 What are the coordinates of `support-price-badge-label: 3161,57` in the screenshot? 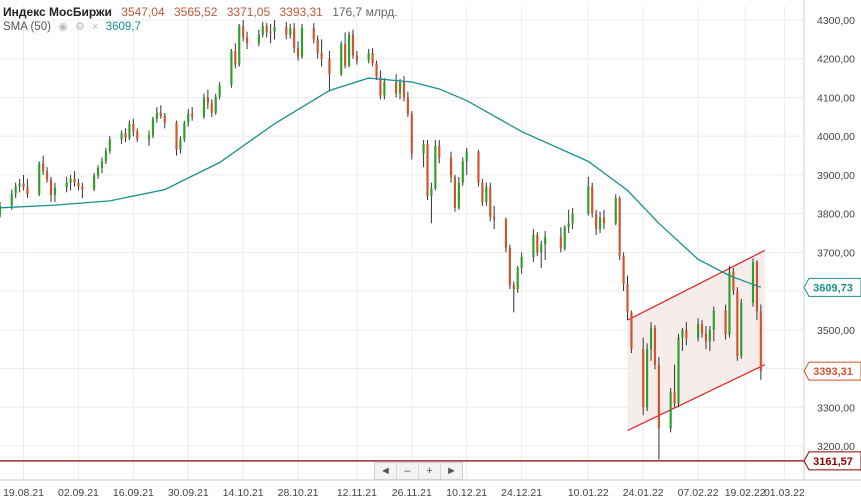 It's located at (833, 462).